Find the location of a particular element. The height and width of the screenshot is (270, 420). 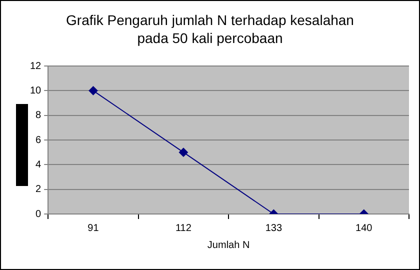

y-tick-label: 2 is located at coordinates (39, 190).